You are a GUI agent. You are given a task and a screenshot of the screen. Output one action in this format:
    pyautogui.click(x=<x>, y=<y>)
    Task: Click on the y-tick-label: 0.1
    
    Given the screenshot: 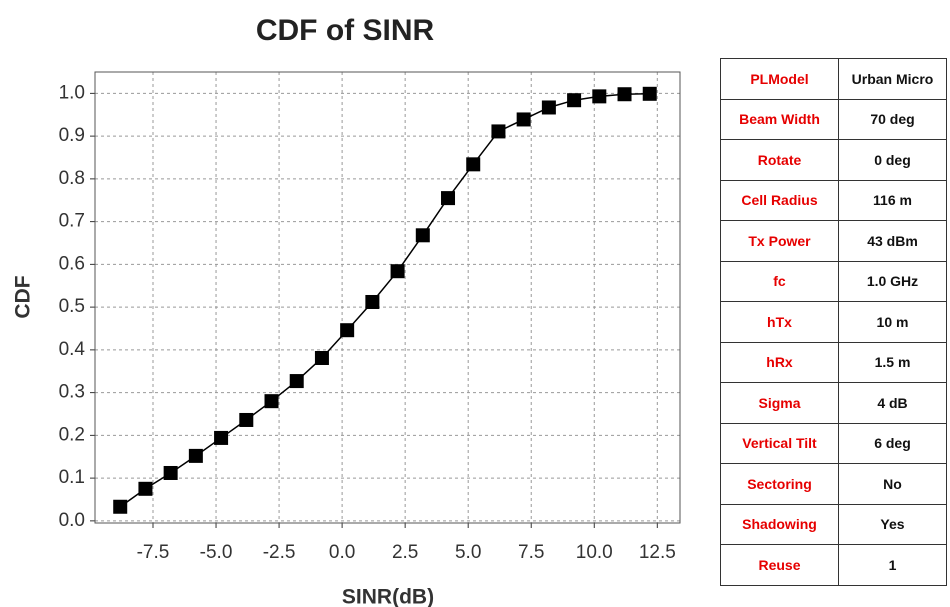 What is the action you would take?
    pyautogui.click(x=72, y=477)
    